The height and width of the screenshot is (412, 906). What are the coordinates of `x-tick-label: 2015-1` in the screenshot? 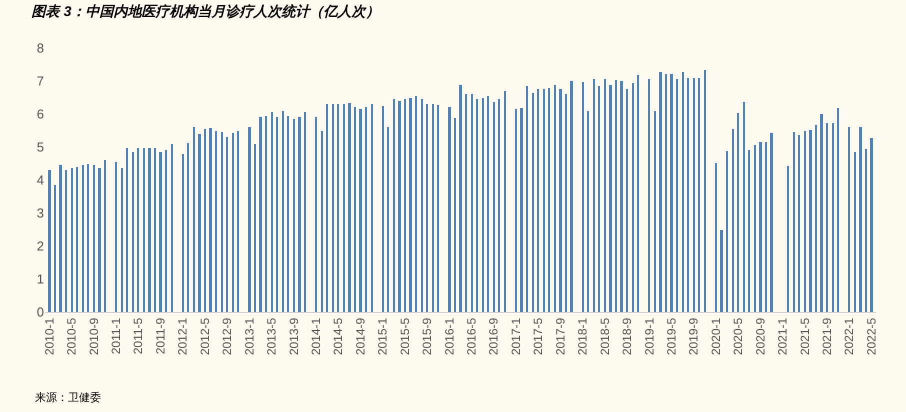 It's located at (383, 336).